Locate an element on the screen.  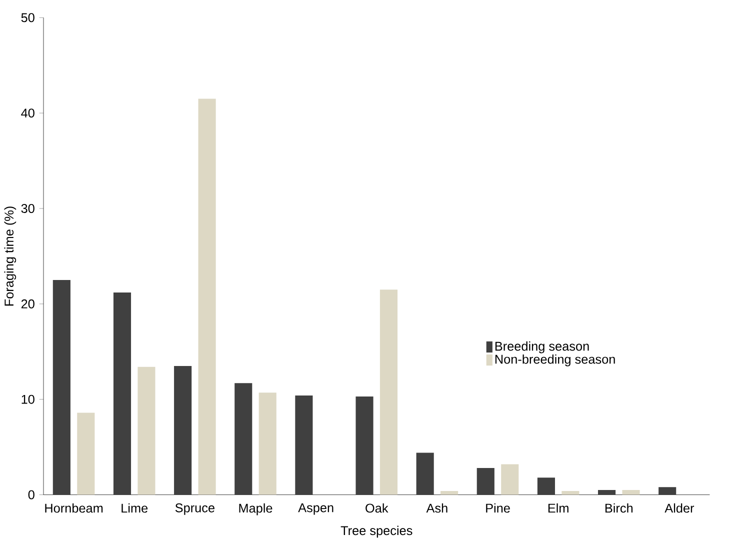
x-tick-label: Pine is located at coordinates (498, 508).